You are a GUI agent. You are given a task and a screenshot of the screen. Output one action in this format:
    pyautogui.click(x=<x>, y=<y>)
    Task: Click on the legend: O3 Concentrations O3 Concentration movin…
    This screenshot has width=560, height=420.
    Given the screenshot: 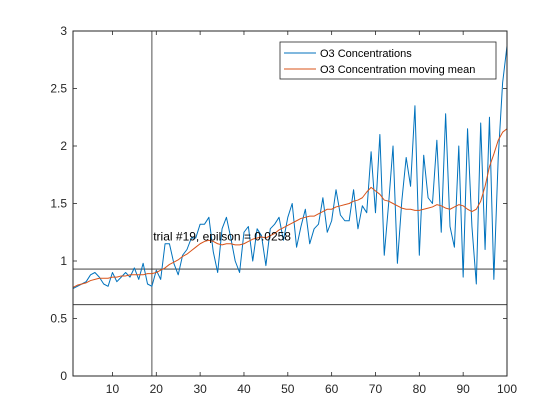 What is the action you would take?
    pyautogui.click(x=388, y=60)
    